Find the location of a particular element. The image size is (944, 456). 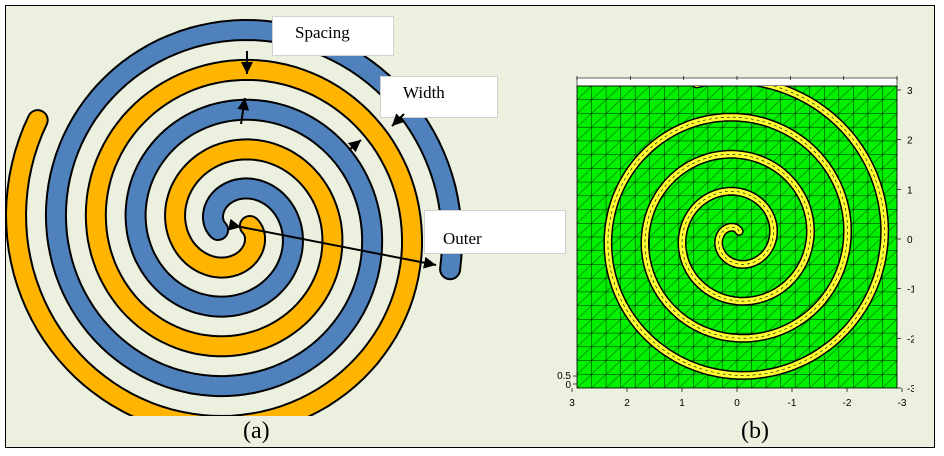

y-tick-label: 3 is located at coordinates (910, 91).